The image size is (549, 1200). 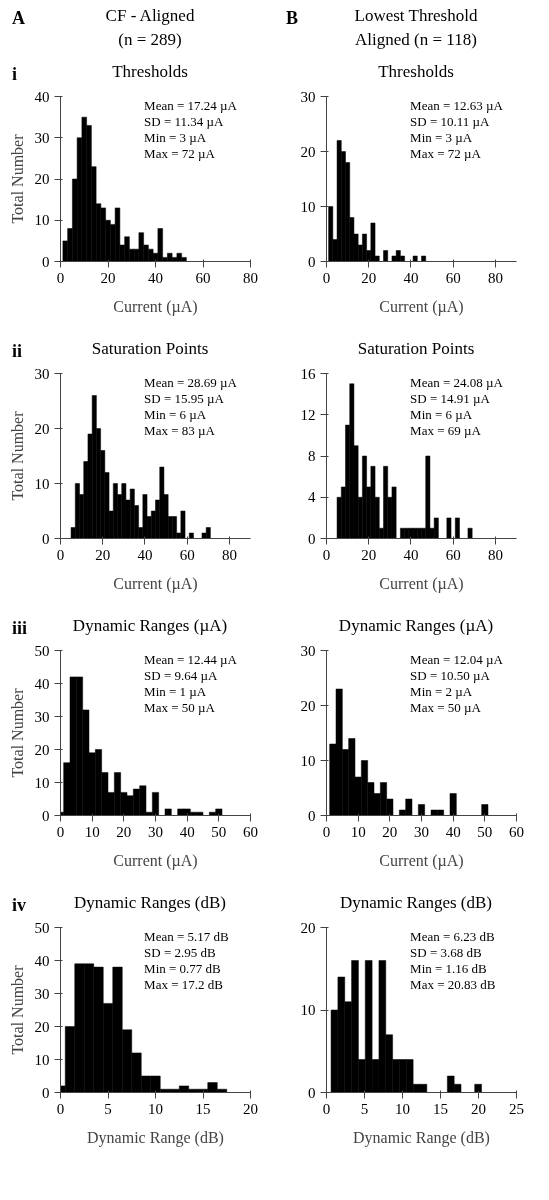 What do you see at coordinates (42, 683) in the screenshot?
I see `y-tick-label: 40` at bounding box center [42, 683].